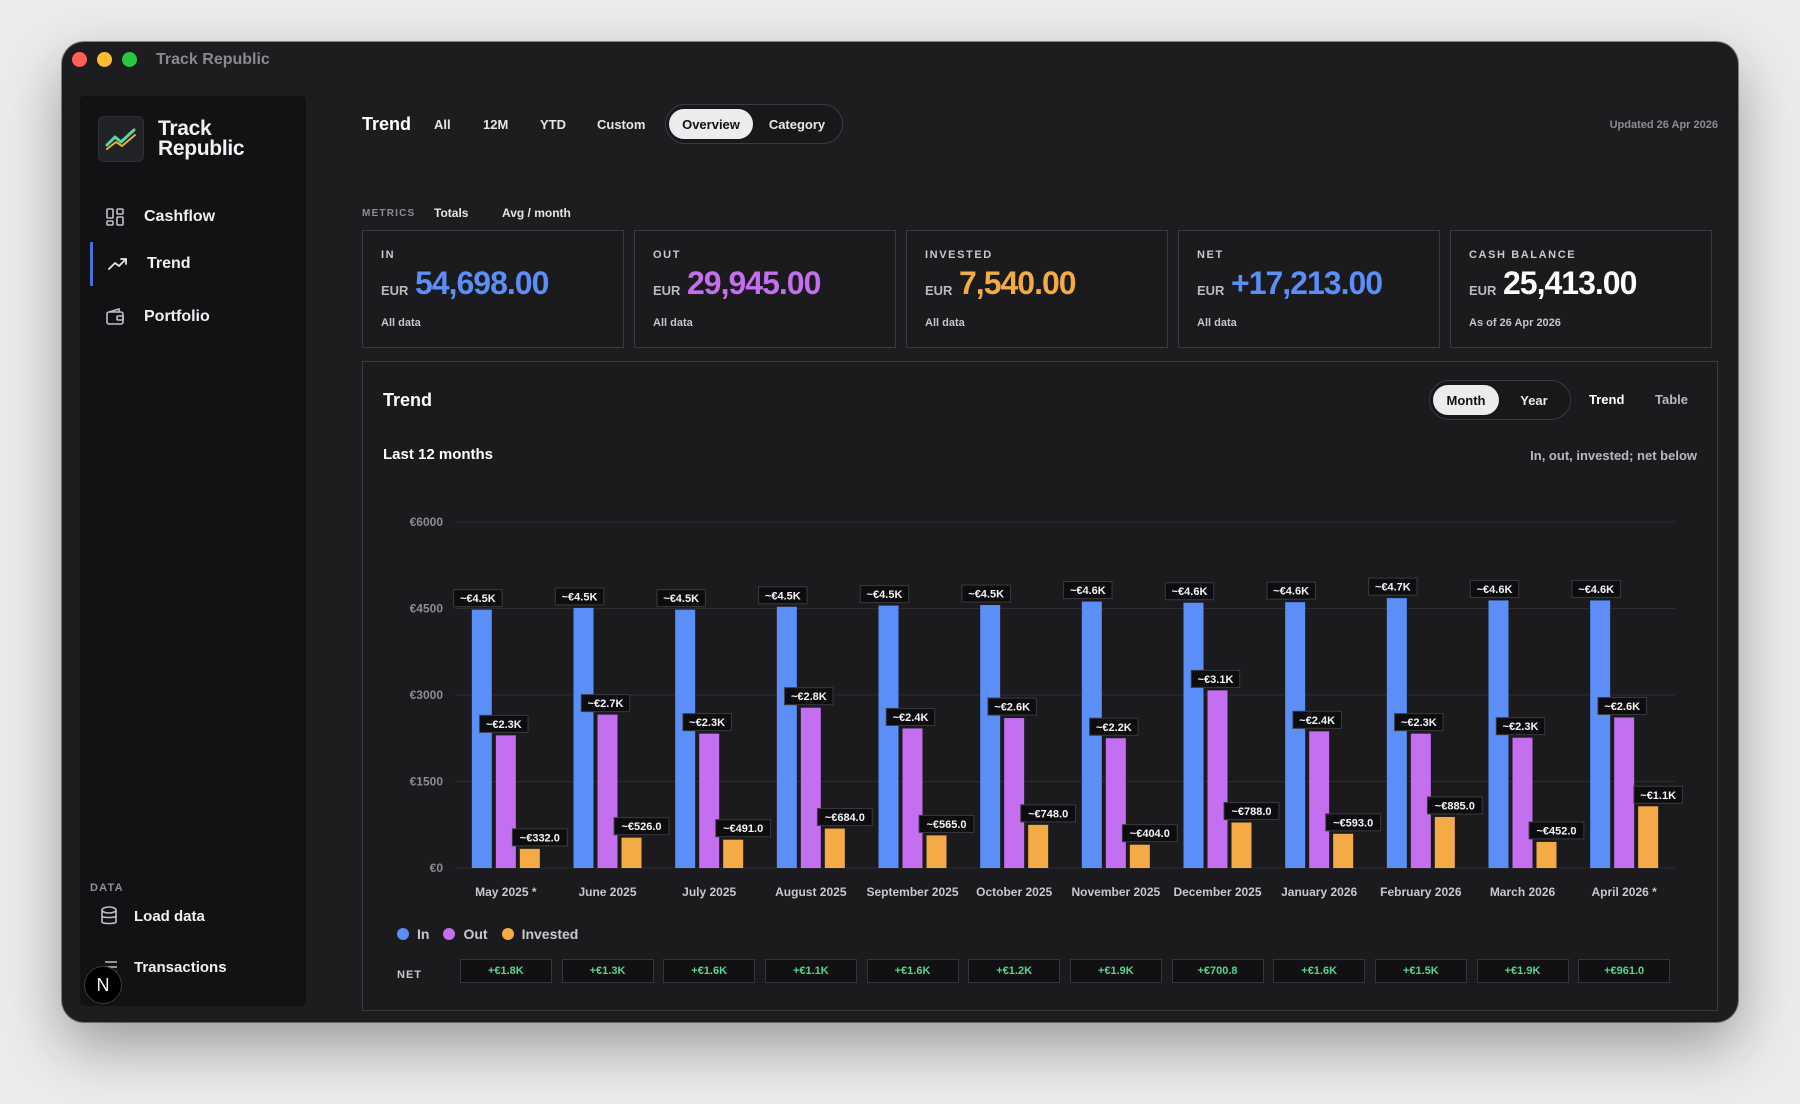 The width and height of the screenshot is (1800, 1104). Describe the element at coordinates (427, 522) in the screenshot. I see `y-tick-label: €6000` at that location.